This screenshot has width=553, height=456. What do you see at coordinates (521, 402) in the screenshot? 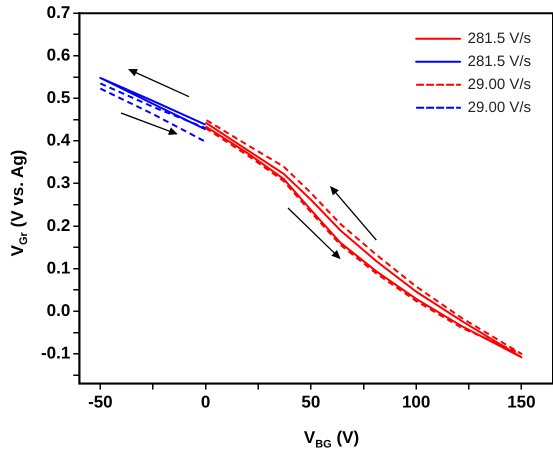
I see `x-tick-label: 150` at bounding box center [521, 402].